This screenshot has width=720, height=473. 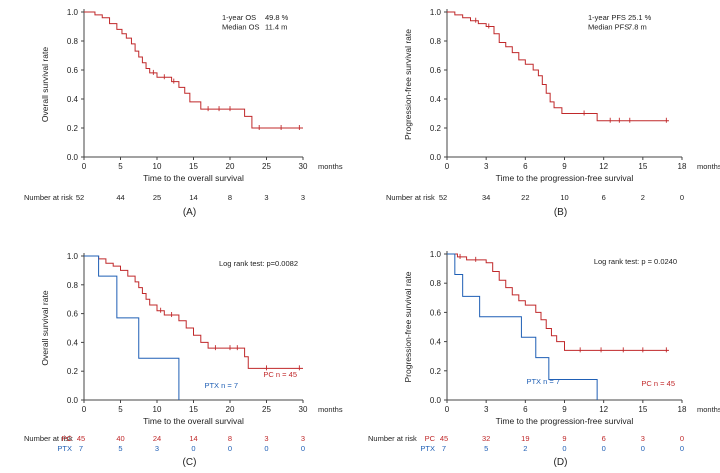 I want to click on panel-2-y-tick-label: 0.8, so click(x=436, y=41).